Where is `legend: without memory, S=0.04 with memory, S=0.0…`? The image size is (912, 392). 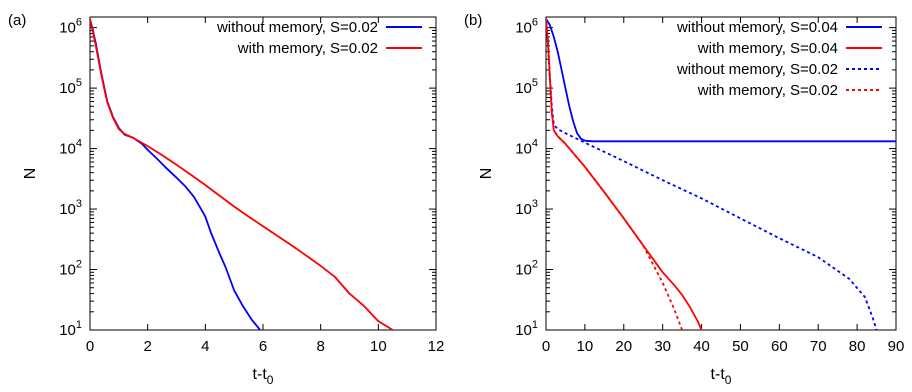
legend: without memory, S=0.04 with memory, S=0.0… is located at coordinates (779, 59).